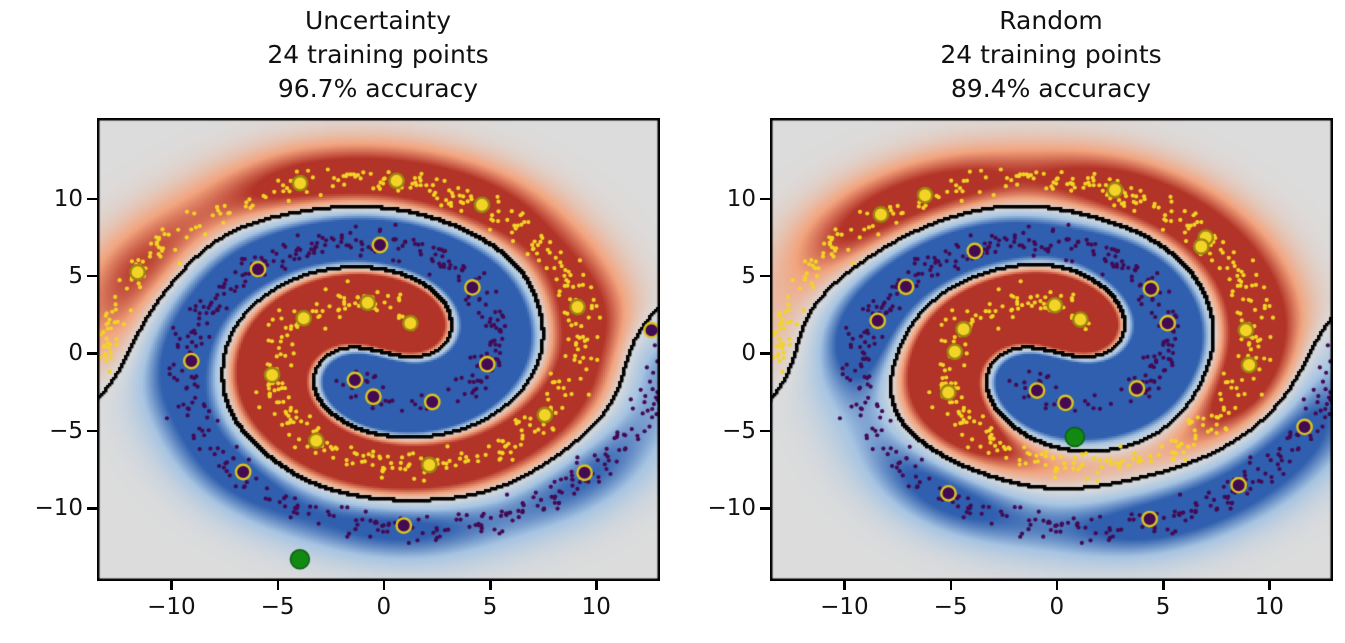  Describe the element at coordinates (1051, 20) in the screenshot. I see `title-line-strategy: Random` at that location.